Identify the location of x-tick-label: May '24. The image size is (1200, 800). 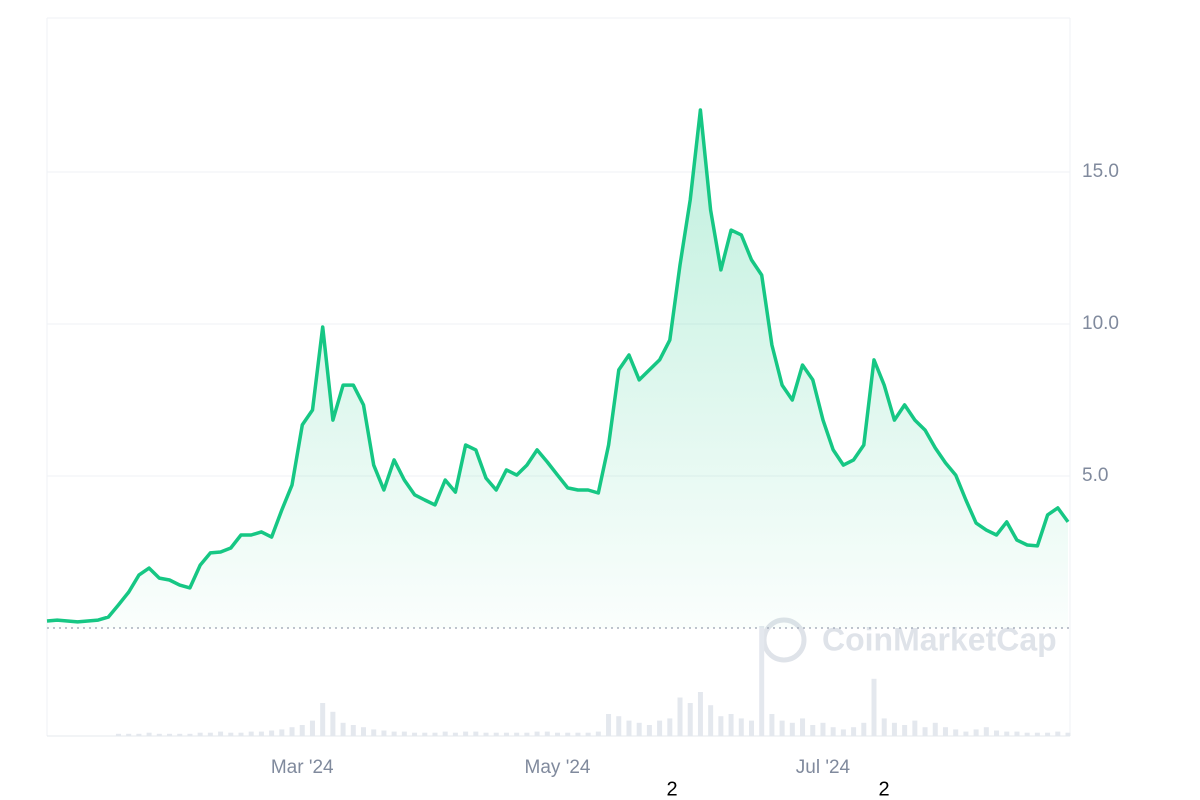
(558, 767).